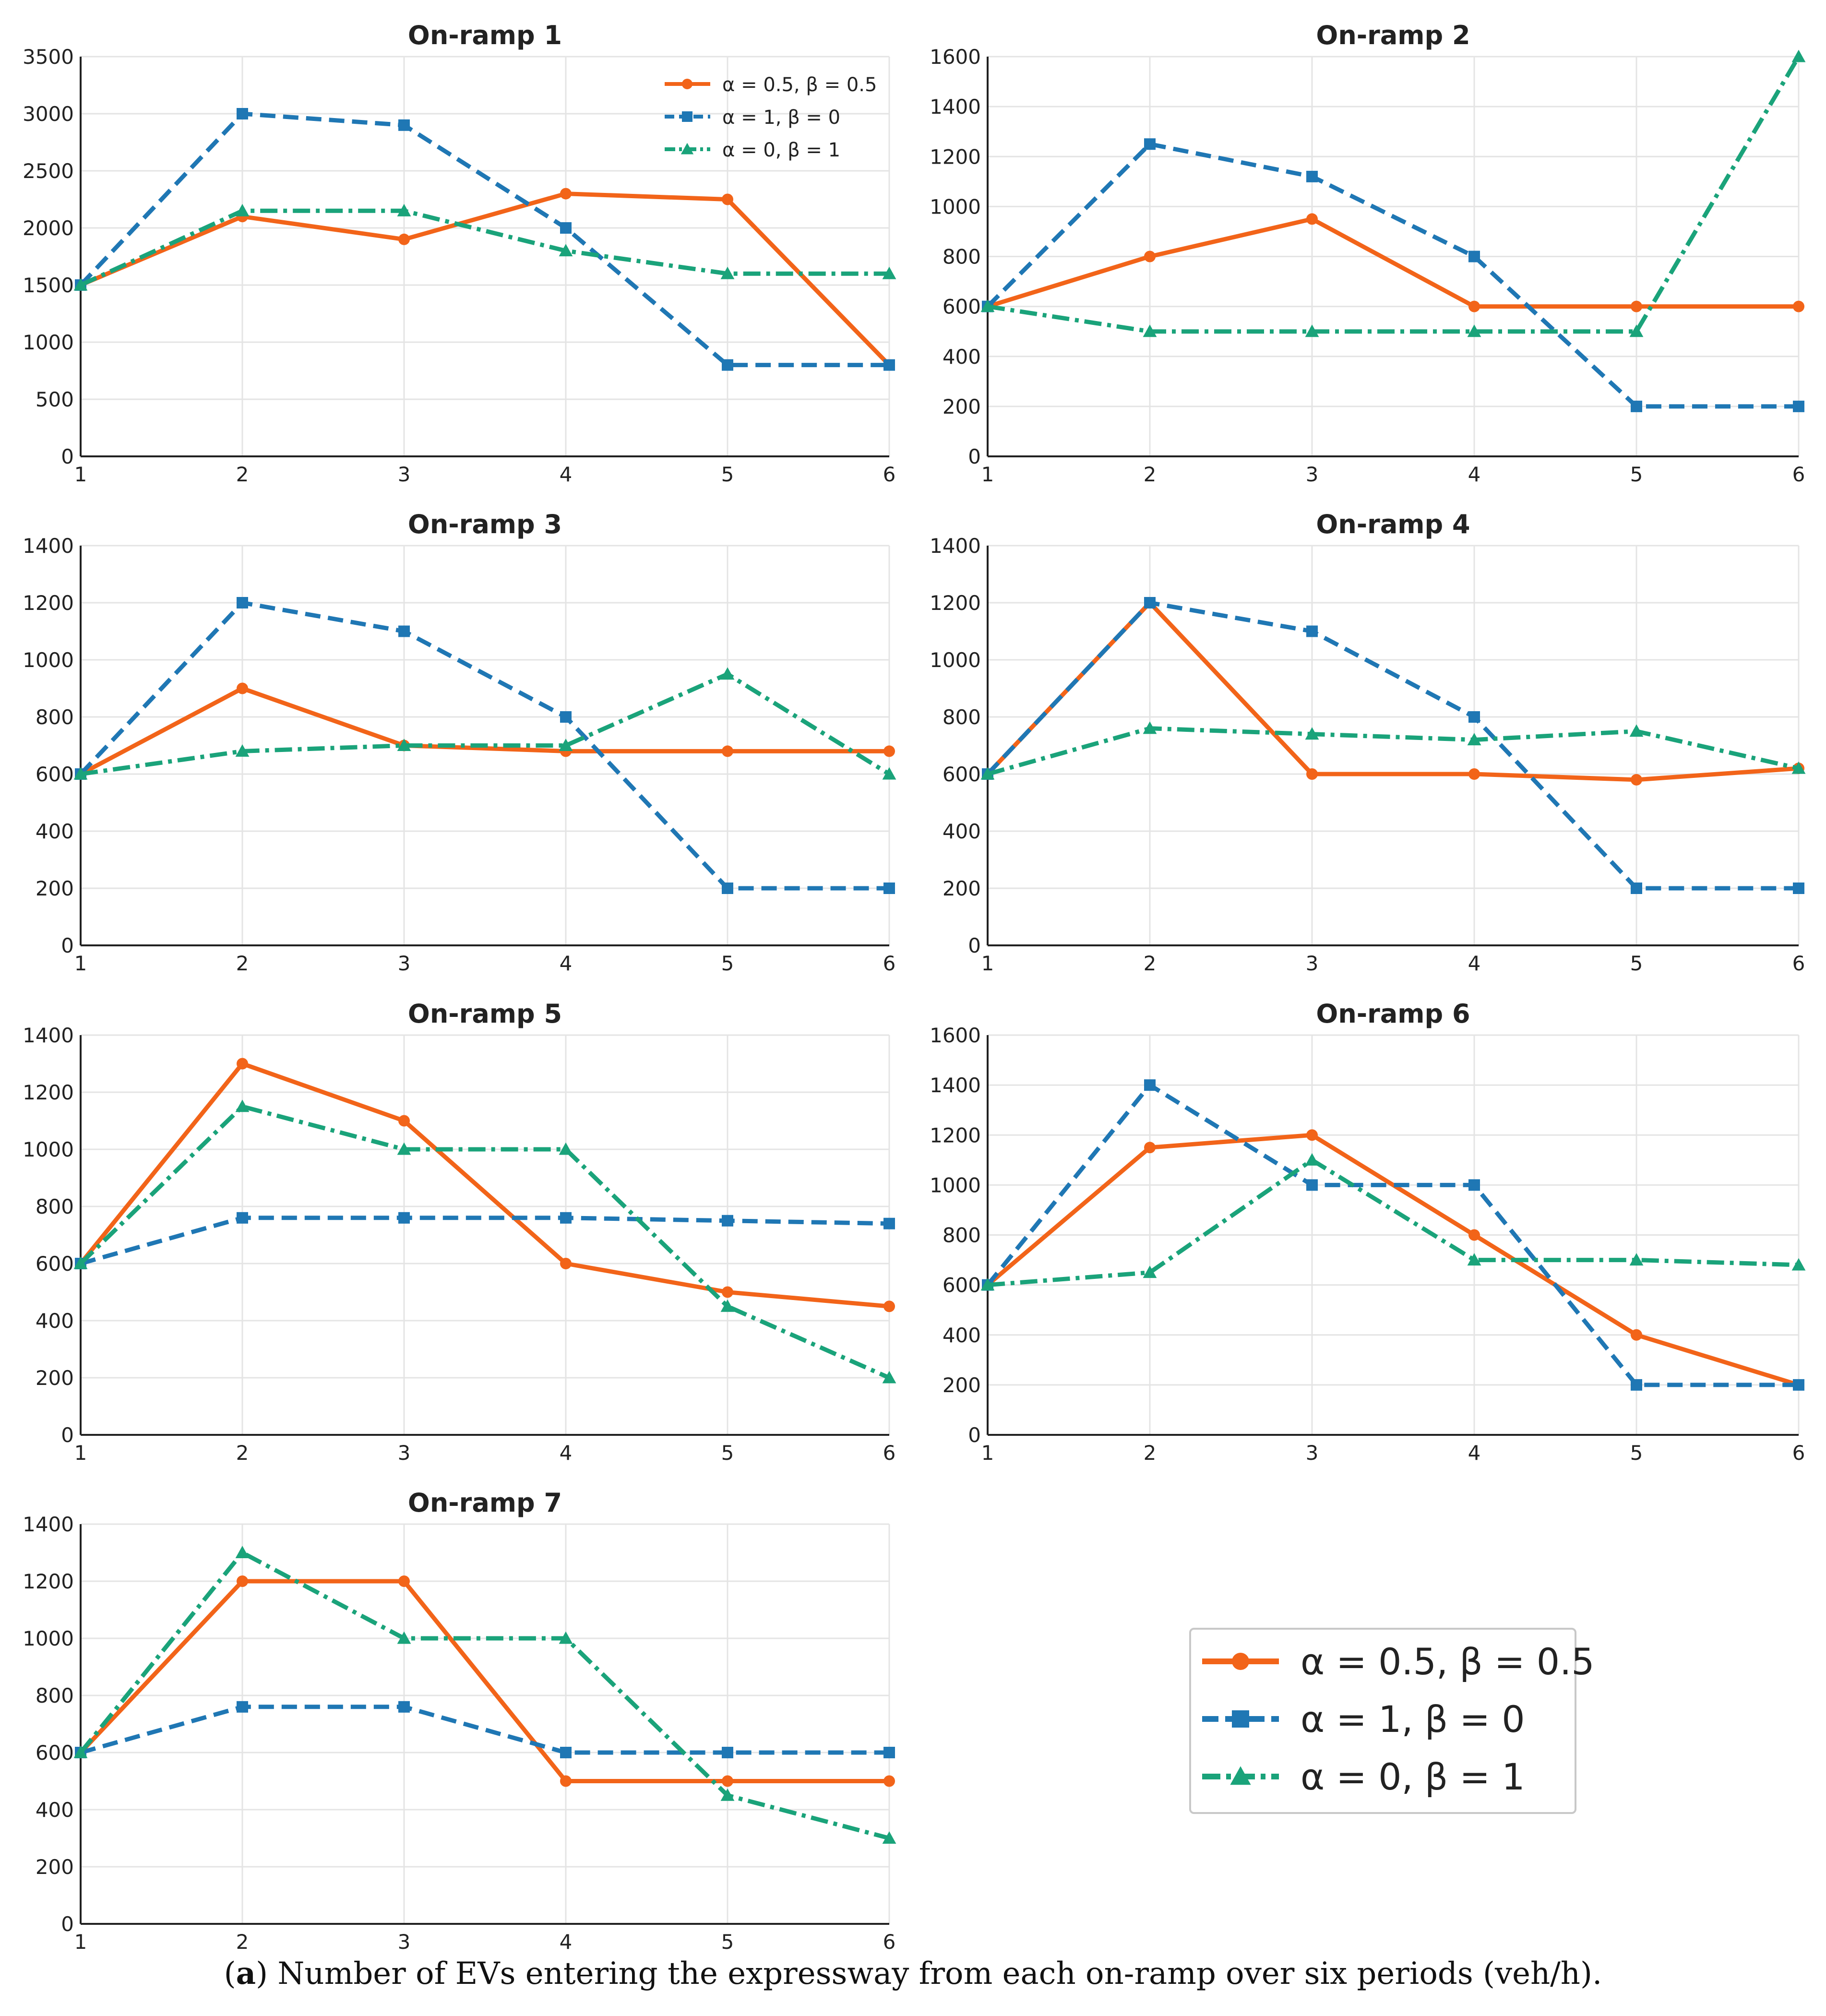  What do you see at coordinates (1636, 1453) in the screenshot?
I see `x-tick-label: 5` at bounding box center [1636, 1453].